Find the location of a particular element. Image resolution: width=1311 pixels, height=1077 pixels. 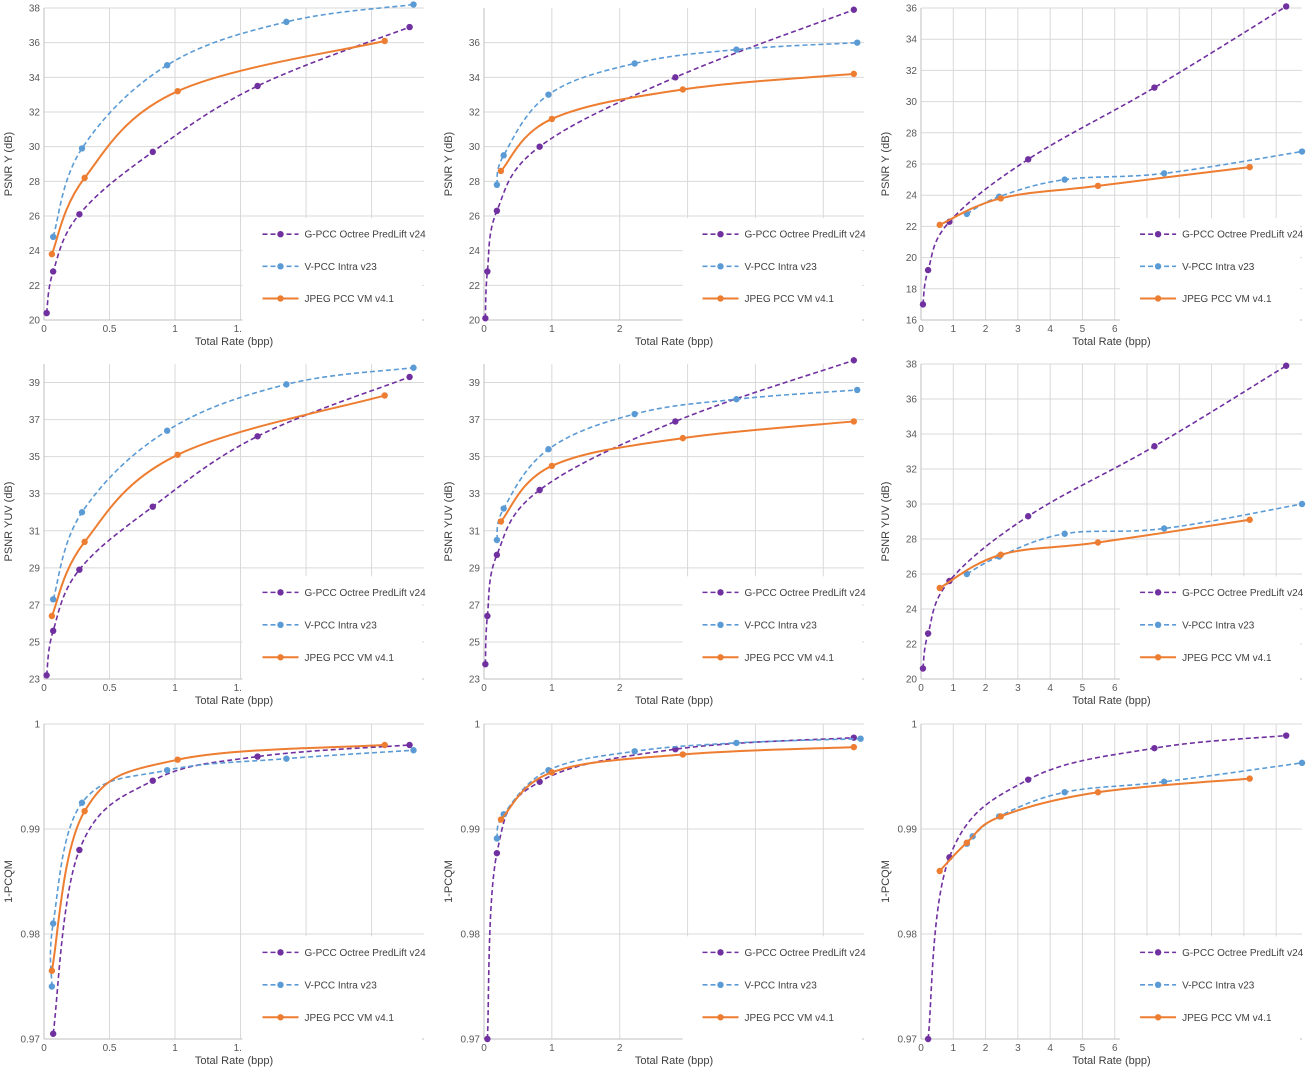

y-tick-label: 24 is located at coordinates (912, 196).